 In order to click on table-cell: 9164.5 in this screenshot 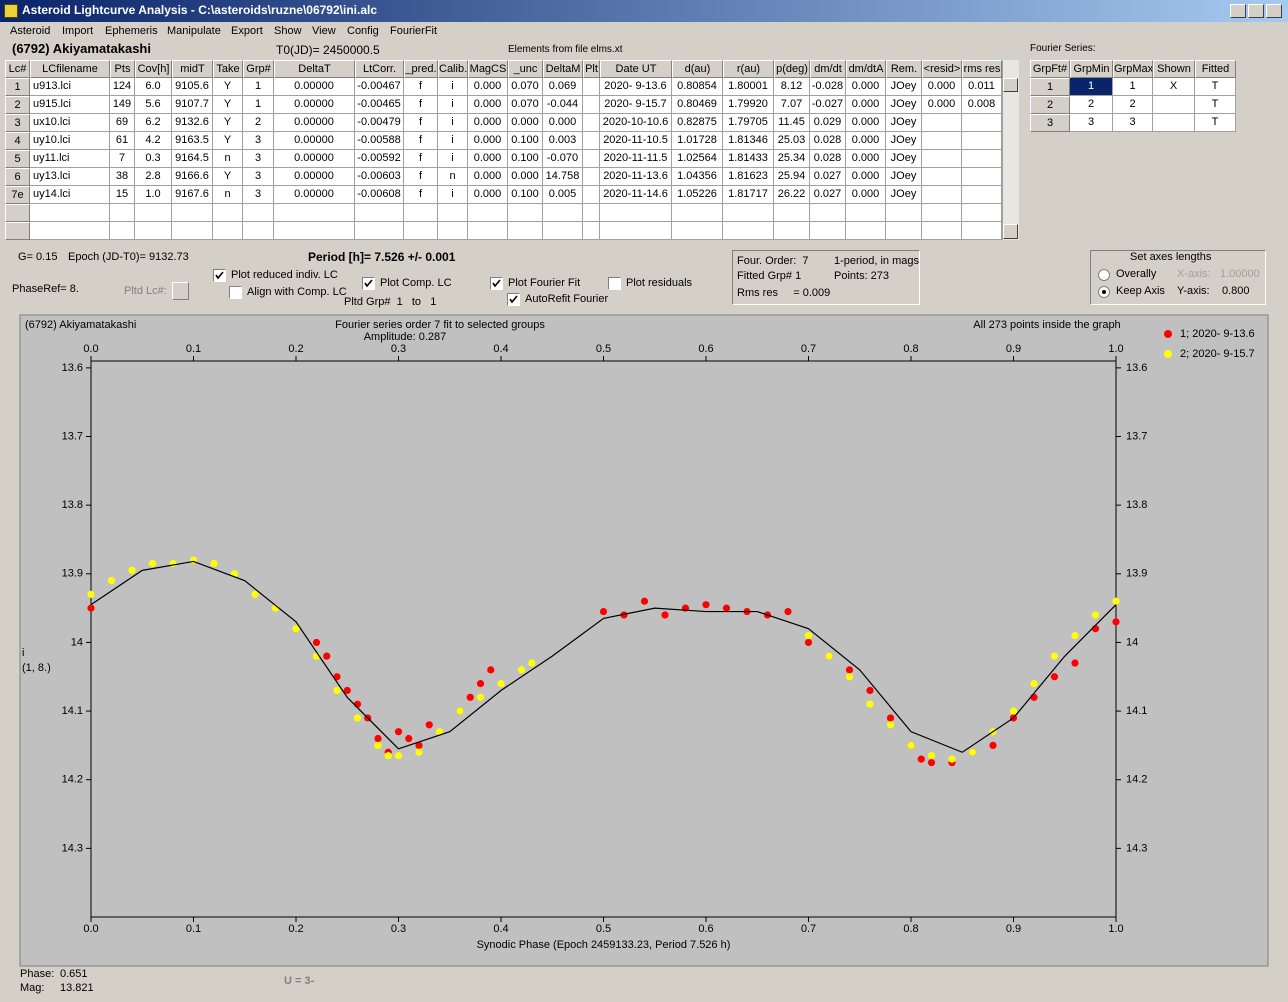, I will do `click(192, 159)`.